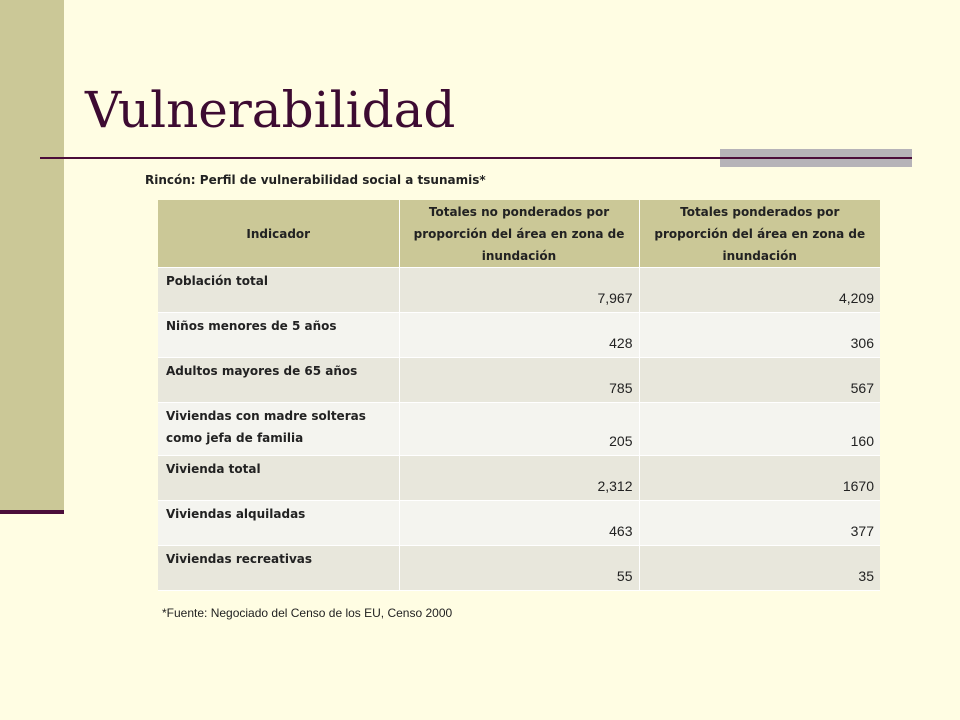  I want to click on weighted-cell: 160, so click(759, 429).